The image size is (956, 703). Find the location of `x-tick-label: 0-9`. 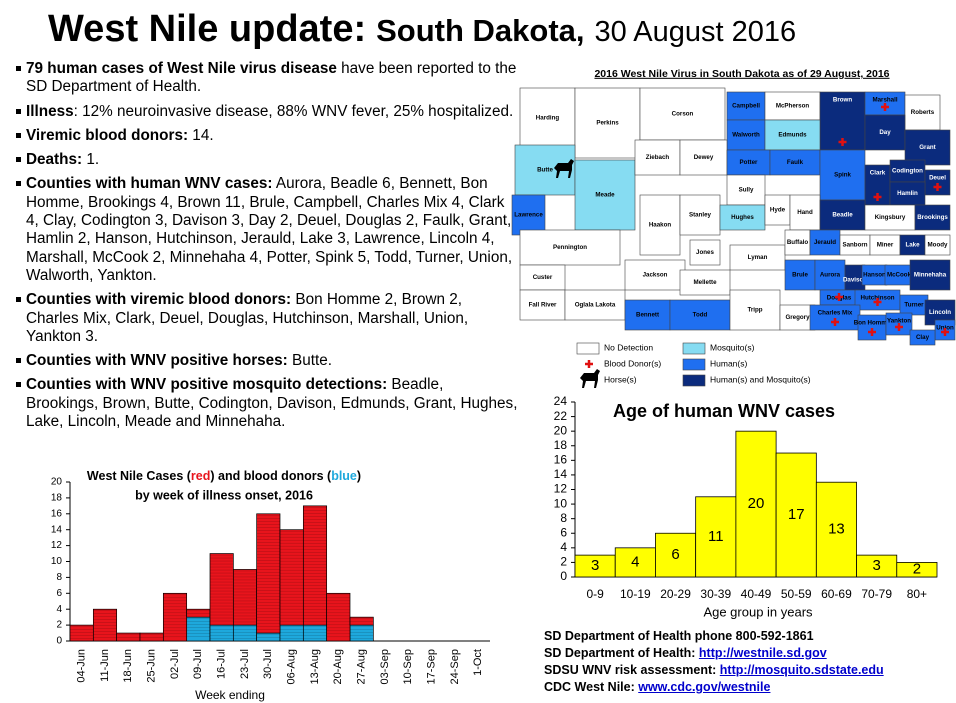

x-tick-label: 0-9 is located at coordinates (595, 594).